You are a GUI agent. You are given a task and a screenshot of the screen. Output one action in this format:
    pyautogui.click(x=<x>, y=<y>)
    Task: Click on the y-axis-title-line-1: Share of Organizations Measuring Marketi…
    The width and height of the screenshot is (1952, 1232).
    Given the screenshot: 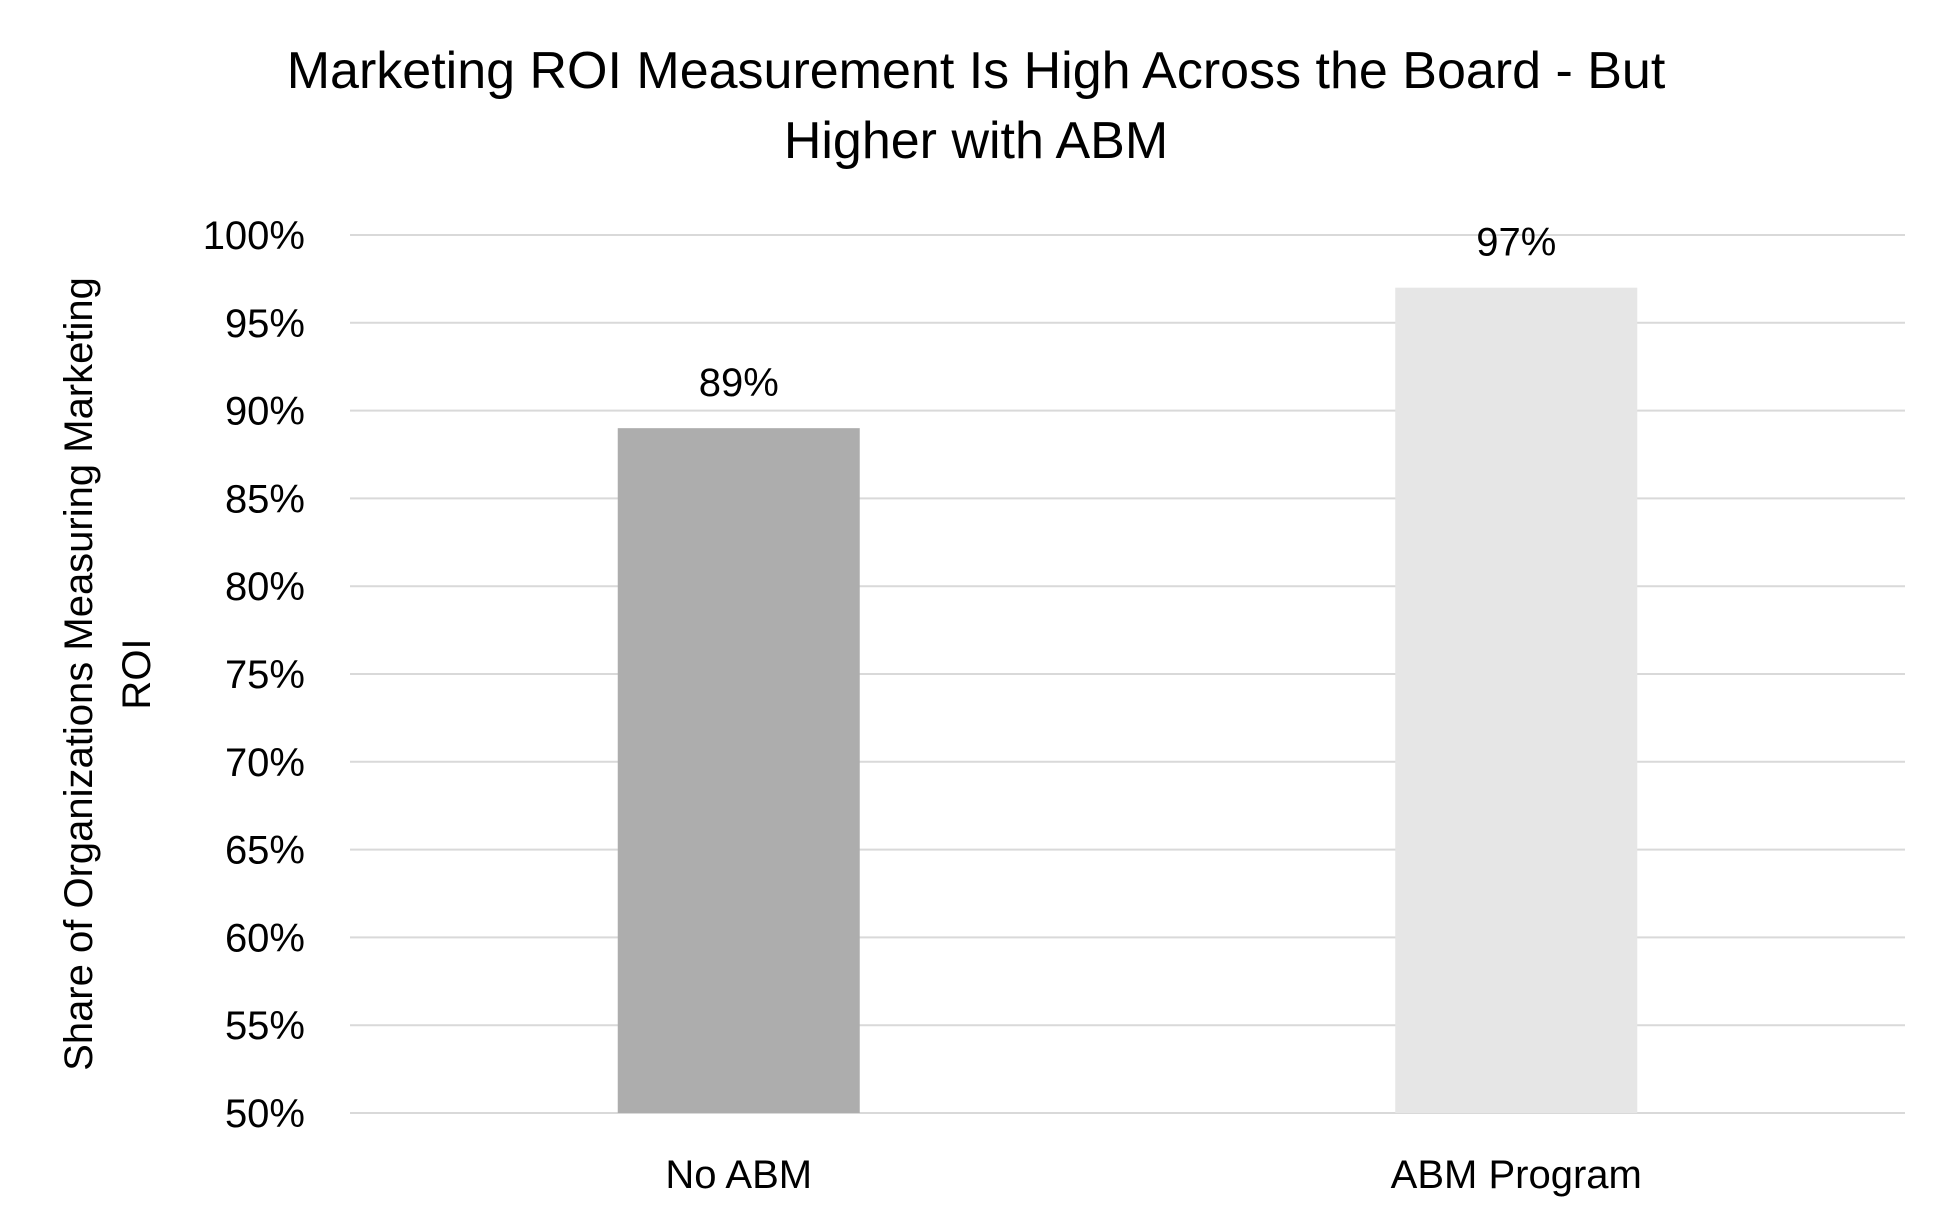 What is the action you would take?
    pyautogui.click(x=79, y=674)
    